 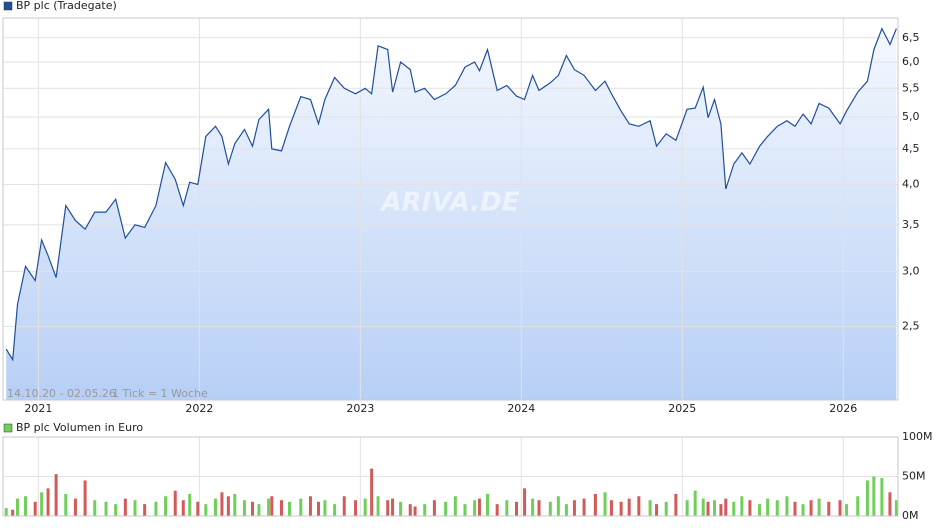 I want to click on y-tick-label: 2,5, so click(x=911, y=325).